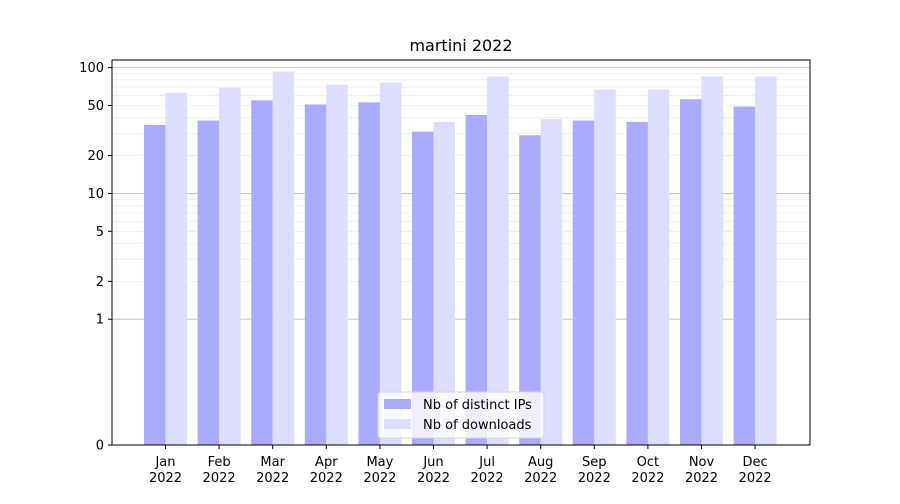 Image resolution: width=900 pixels, height=504 pixels. Describe the element at coordinates (379, 470) in the screenshot. I see `x-tick-label: May 2022` at that location.